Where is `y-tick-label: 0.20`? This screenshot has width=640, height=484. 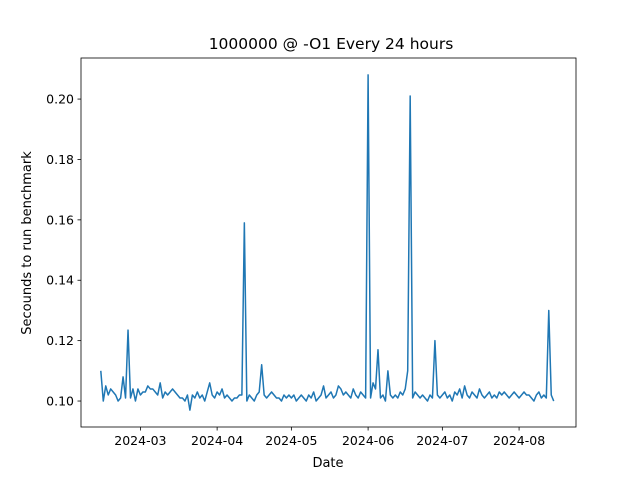 y-tick-label: 0.20 is located at coordinates (60, 99).